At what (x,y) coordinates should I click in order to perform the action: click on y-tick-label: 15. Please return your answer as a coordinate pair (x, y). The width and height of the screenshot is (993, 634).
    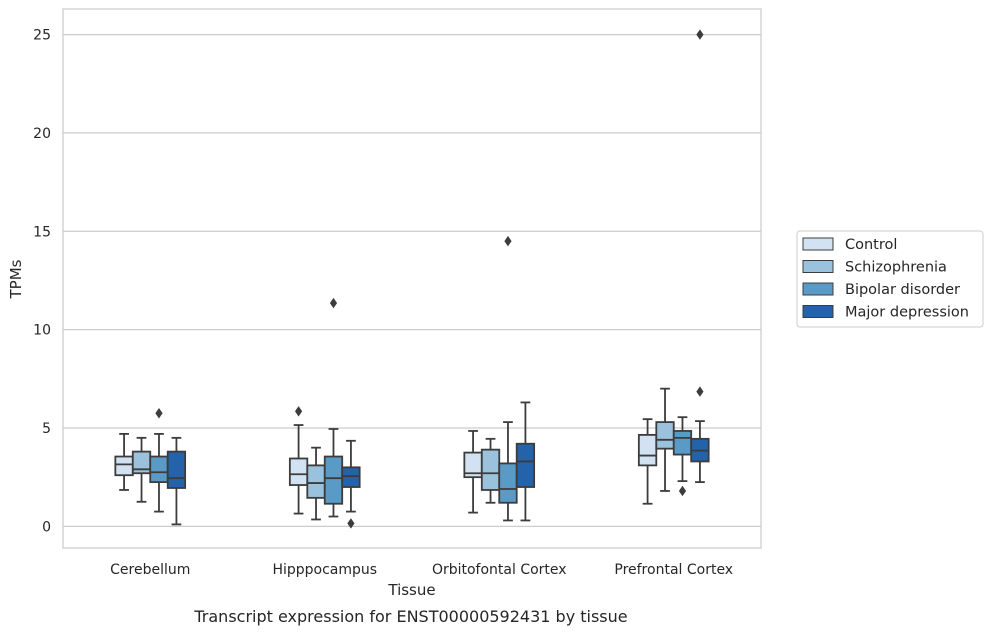
    Looking at the image, I should click on (42, 232).